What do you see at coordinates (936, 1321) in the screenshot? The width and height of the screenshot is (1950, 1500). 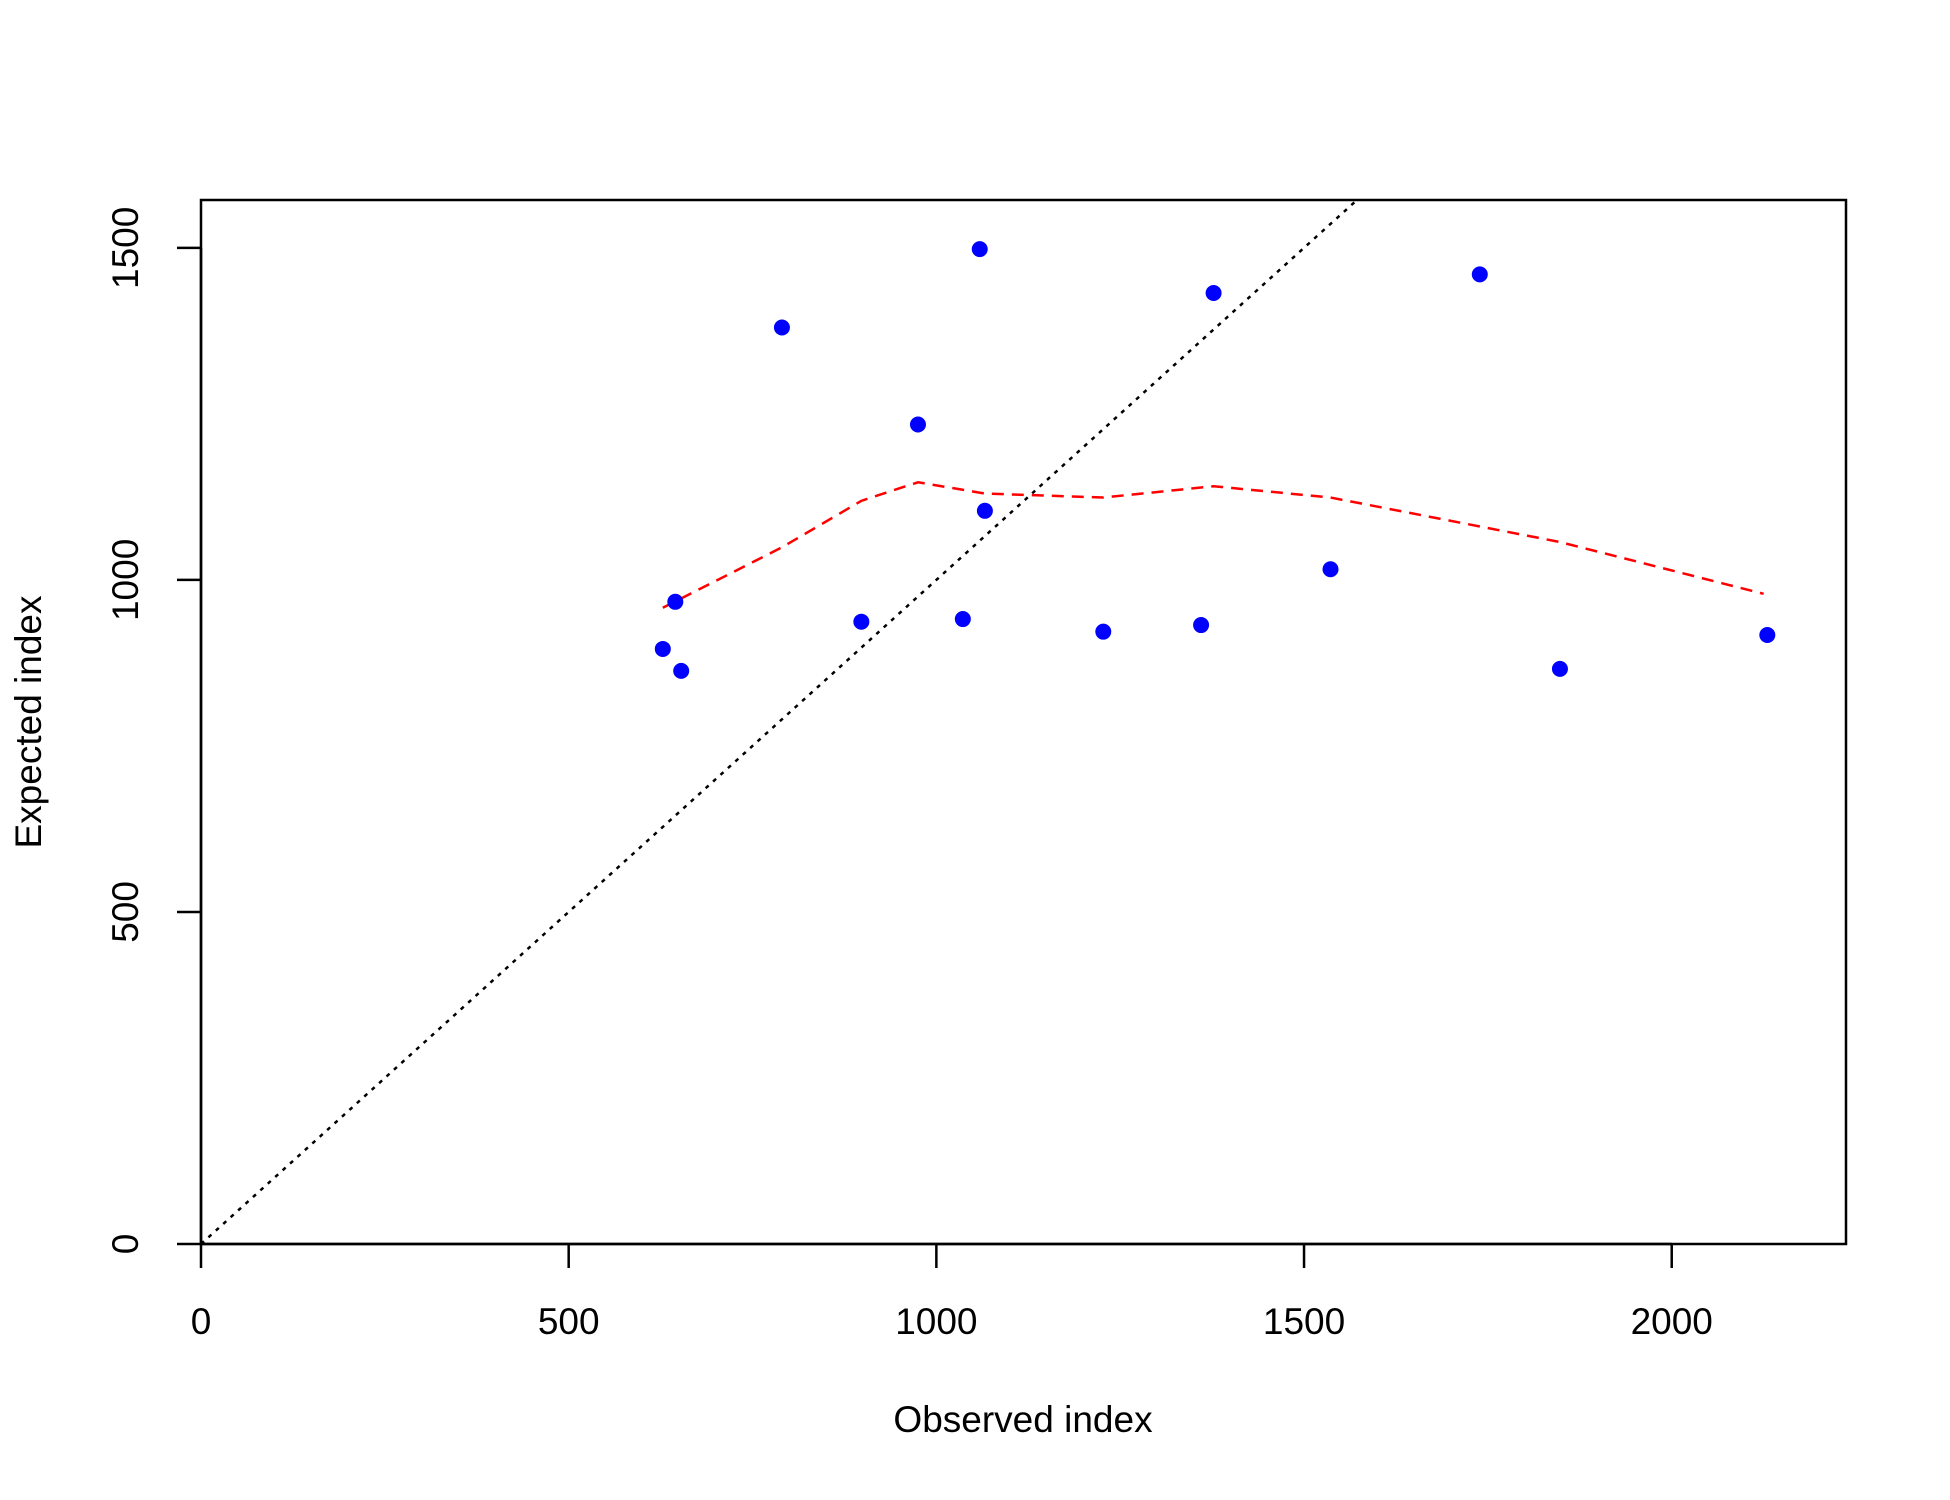 I see `x-tick-label: 1000` at bounding box center [936, 1321].